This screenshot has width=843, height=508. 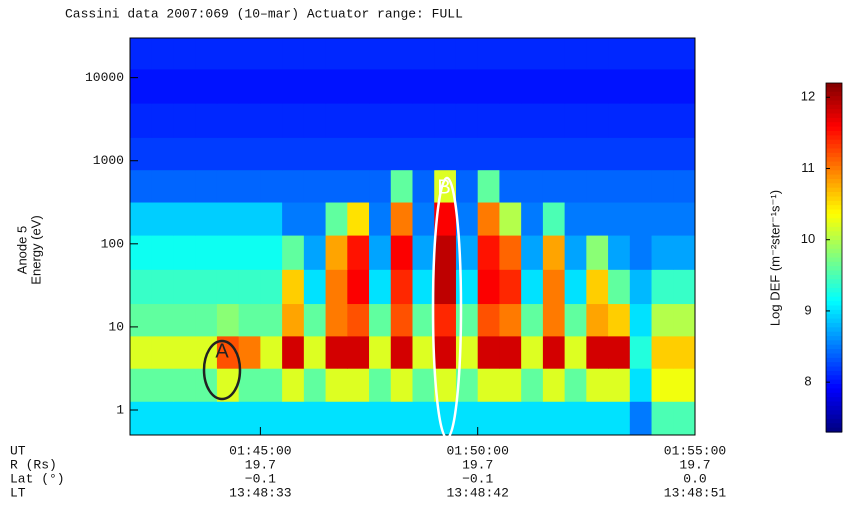 What do you see at coordinates (18, 450) in the screenshot?
I see `ephemeris-label: UT` at bounding box center [18, 450].